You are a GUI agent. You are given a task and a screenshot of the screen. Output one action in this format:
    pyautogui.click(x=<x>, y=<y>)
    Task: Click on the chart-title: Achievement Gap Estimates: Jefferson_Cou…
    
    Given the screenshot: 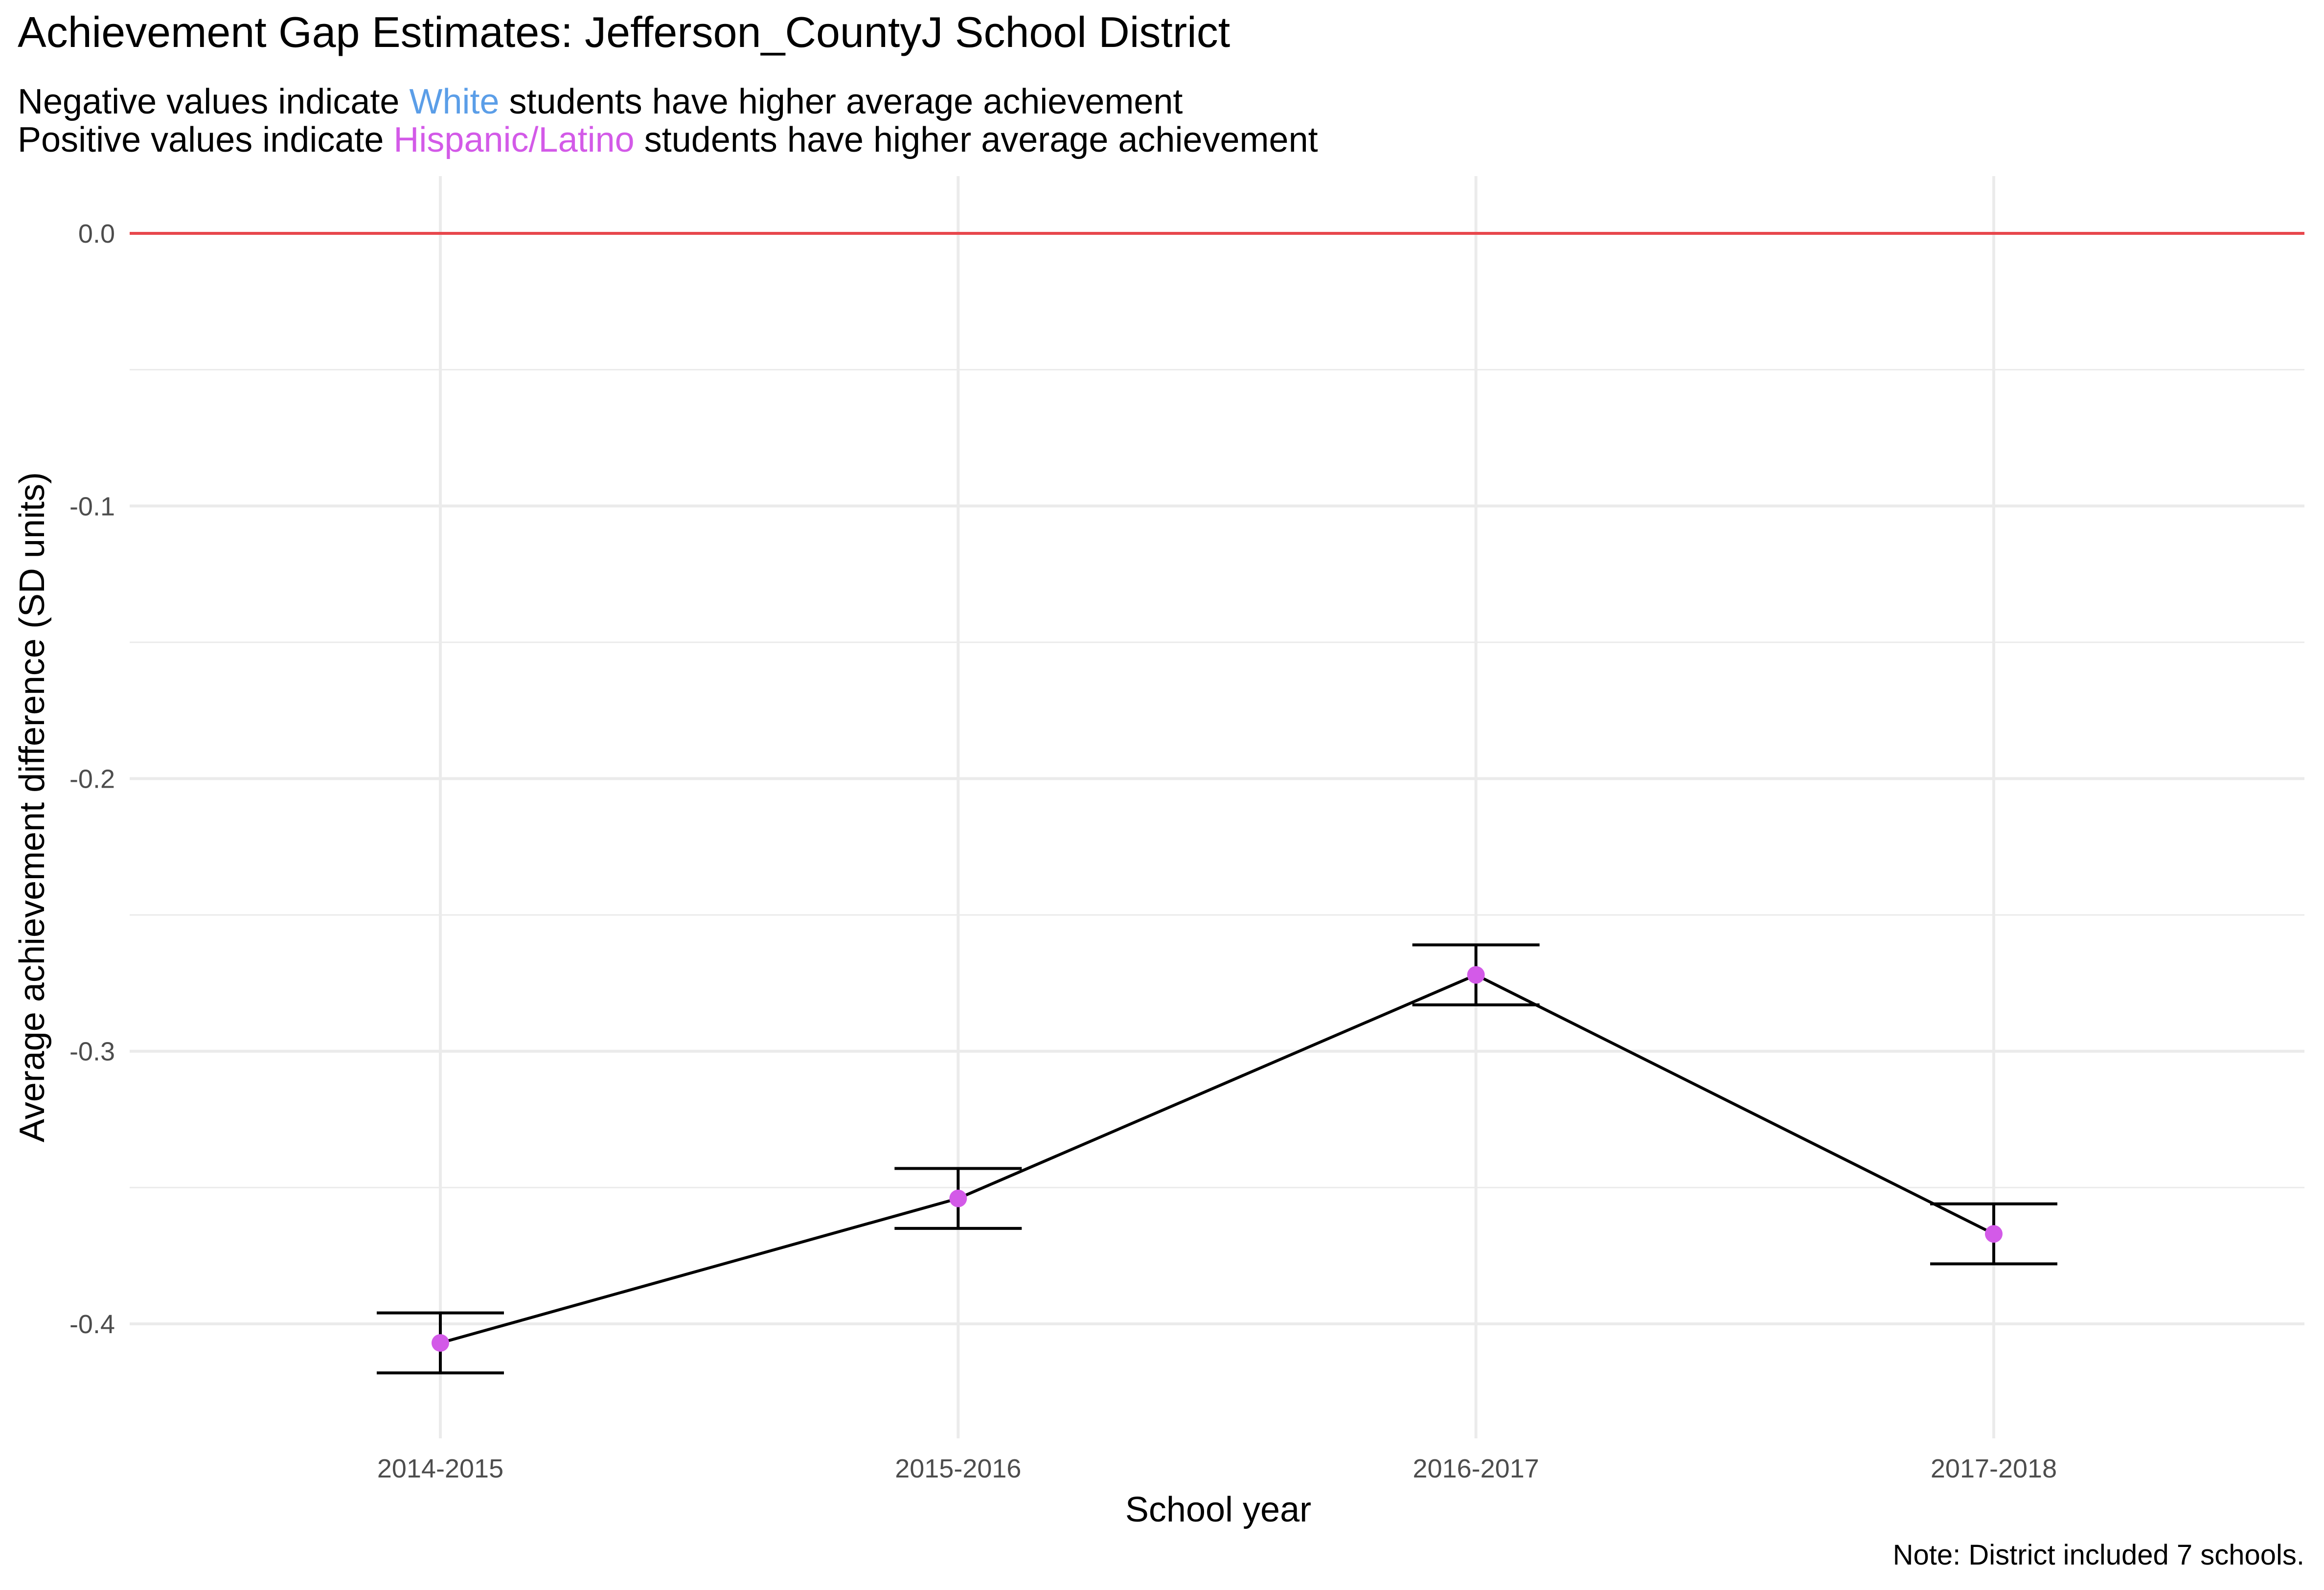 What is the action you would take?
    pyautogui.click(x=624, y=32)
    